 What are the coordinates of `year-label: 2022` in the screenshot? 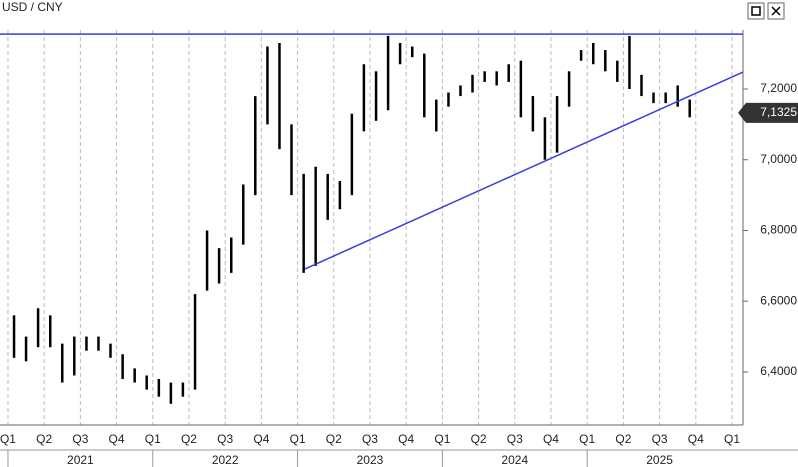 It's located at (225, 460).